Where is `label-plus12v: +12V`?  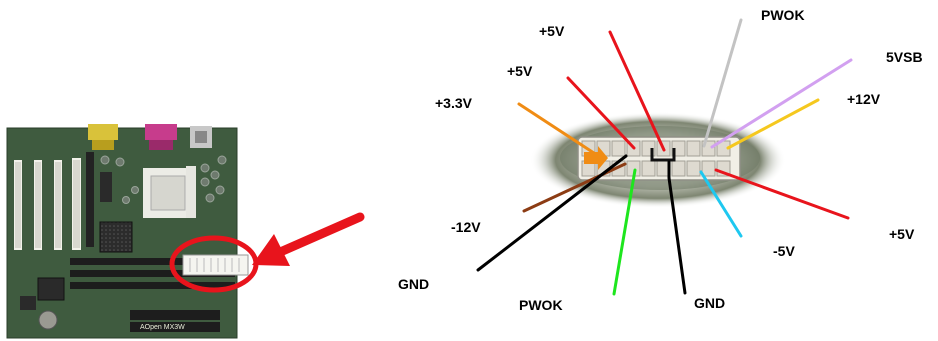 label-plus12v: +12V is located at coordinates (864, 99).